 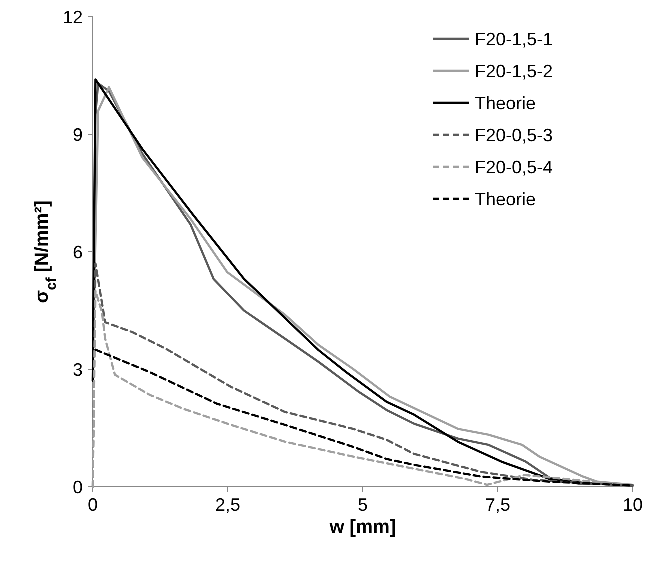 I want to click on legend-label: F20-1,5-1, so click(x=514, y=39).